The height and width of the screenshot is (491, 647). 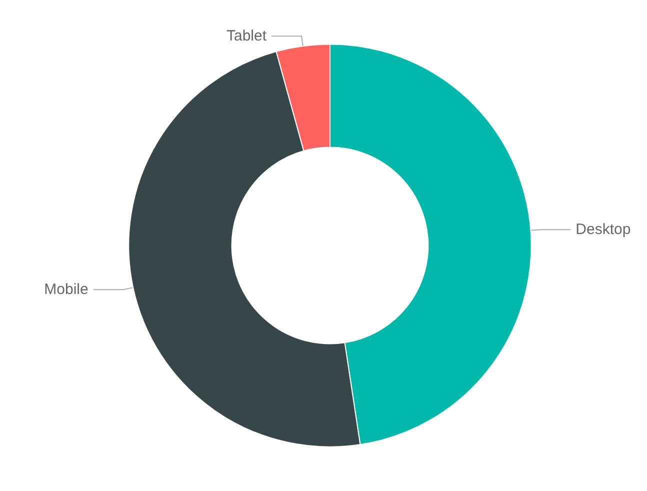 I want to click on slice-label: Tablet, so click(x=247, y=36).